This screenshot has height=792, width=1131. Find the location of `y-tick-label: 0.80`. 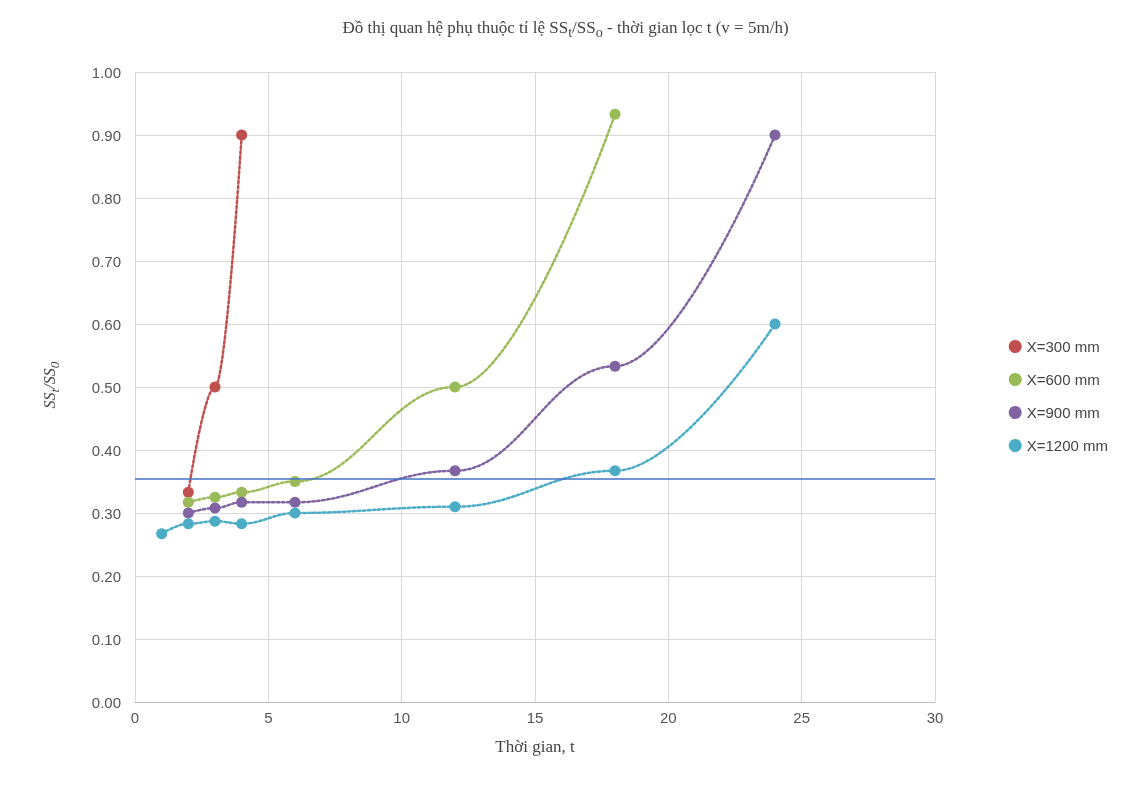

y-tick-label: 0.80 is located at coordinates (106, 198).